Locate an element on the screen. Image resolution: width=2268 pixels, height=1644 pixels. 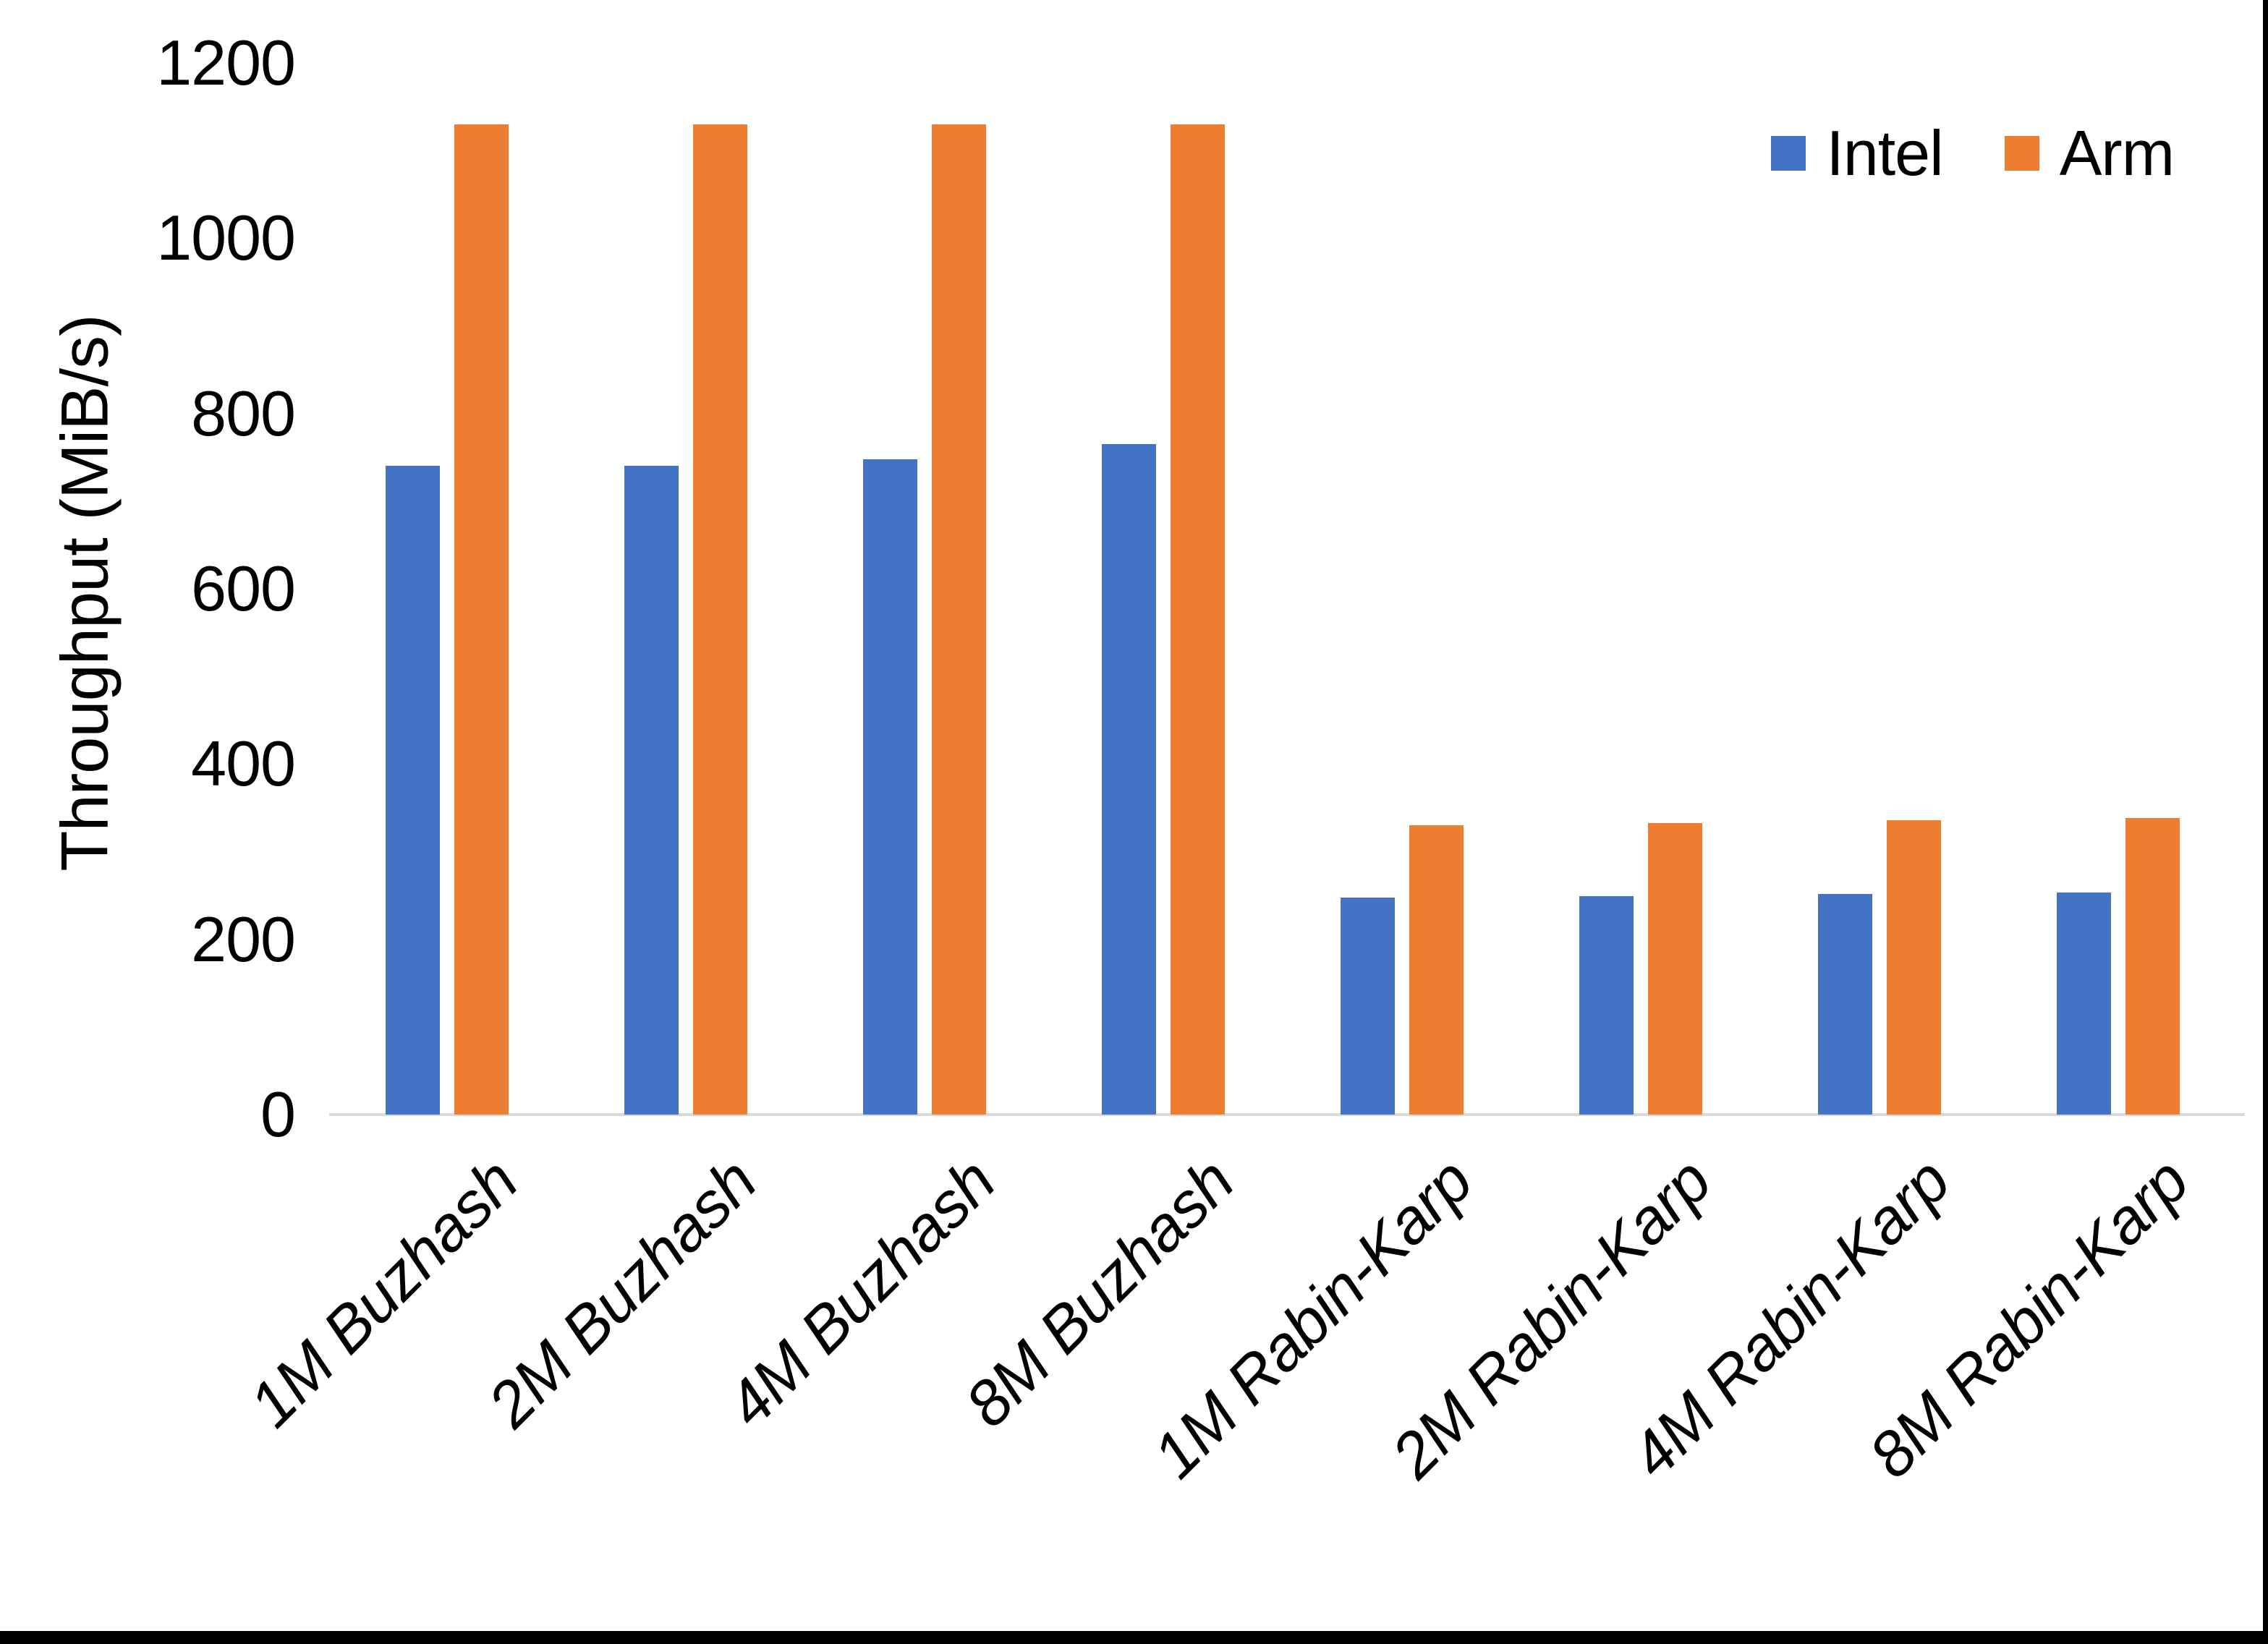
y-tick-label: 1000 is located at coordinates (226, 238).